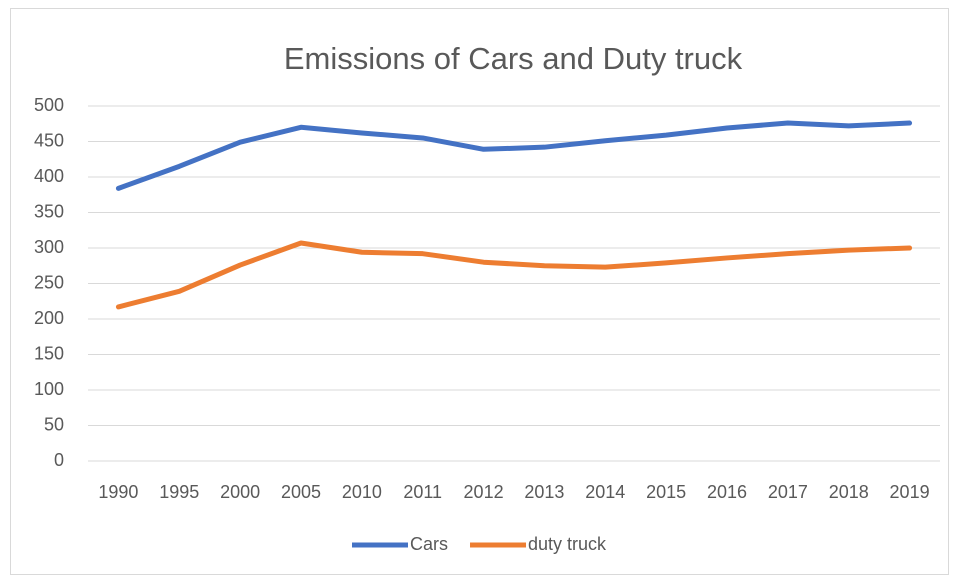  I want to click on x-tick-label: 2015, so click(666, 492).